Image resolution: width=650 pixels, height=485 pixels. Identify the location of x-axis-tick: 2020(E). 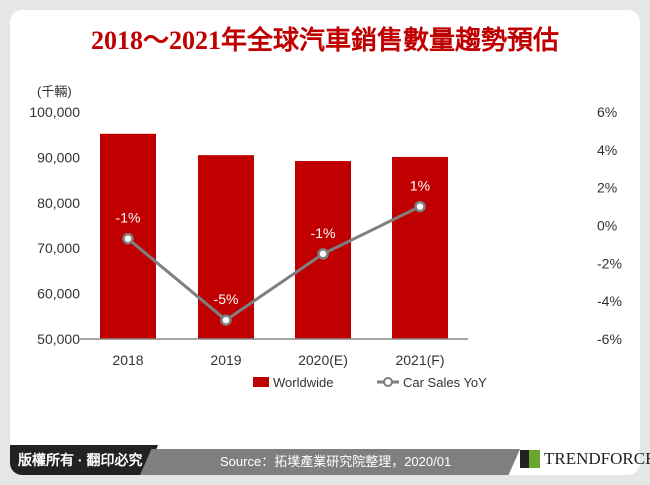
(323, 360).